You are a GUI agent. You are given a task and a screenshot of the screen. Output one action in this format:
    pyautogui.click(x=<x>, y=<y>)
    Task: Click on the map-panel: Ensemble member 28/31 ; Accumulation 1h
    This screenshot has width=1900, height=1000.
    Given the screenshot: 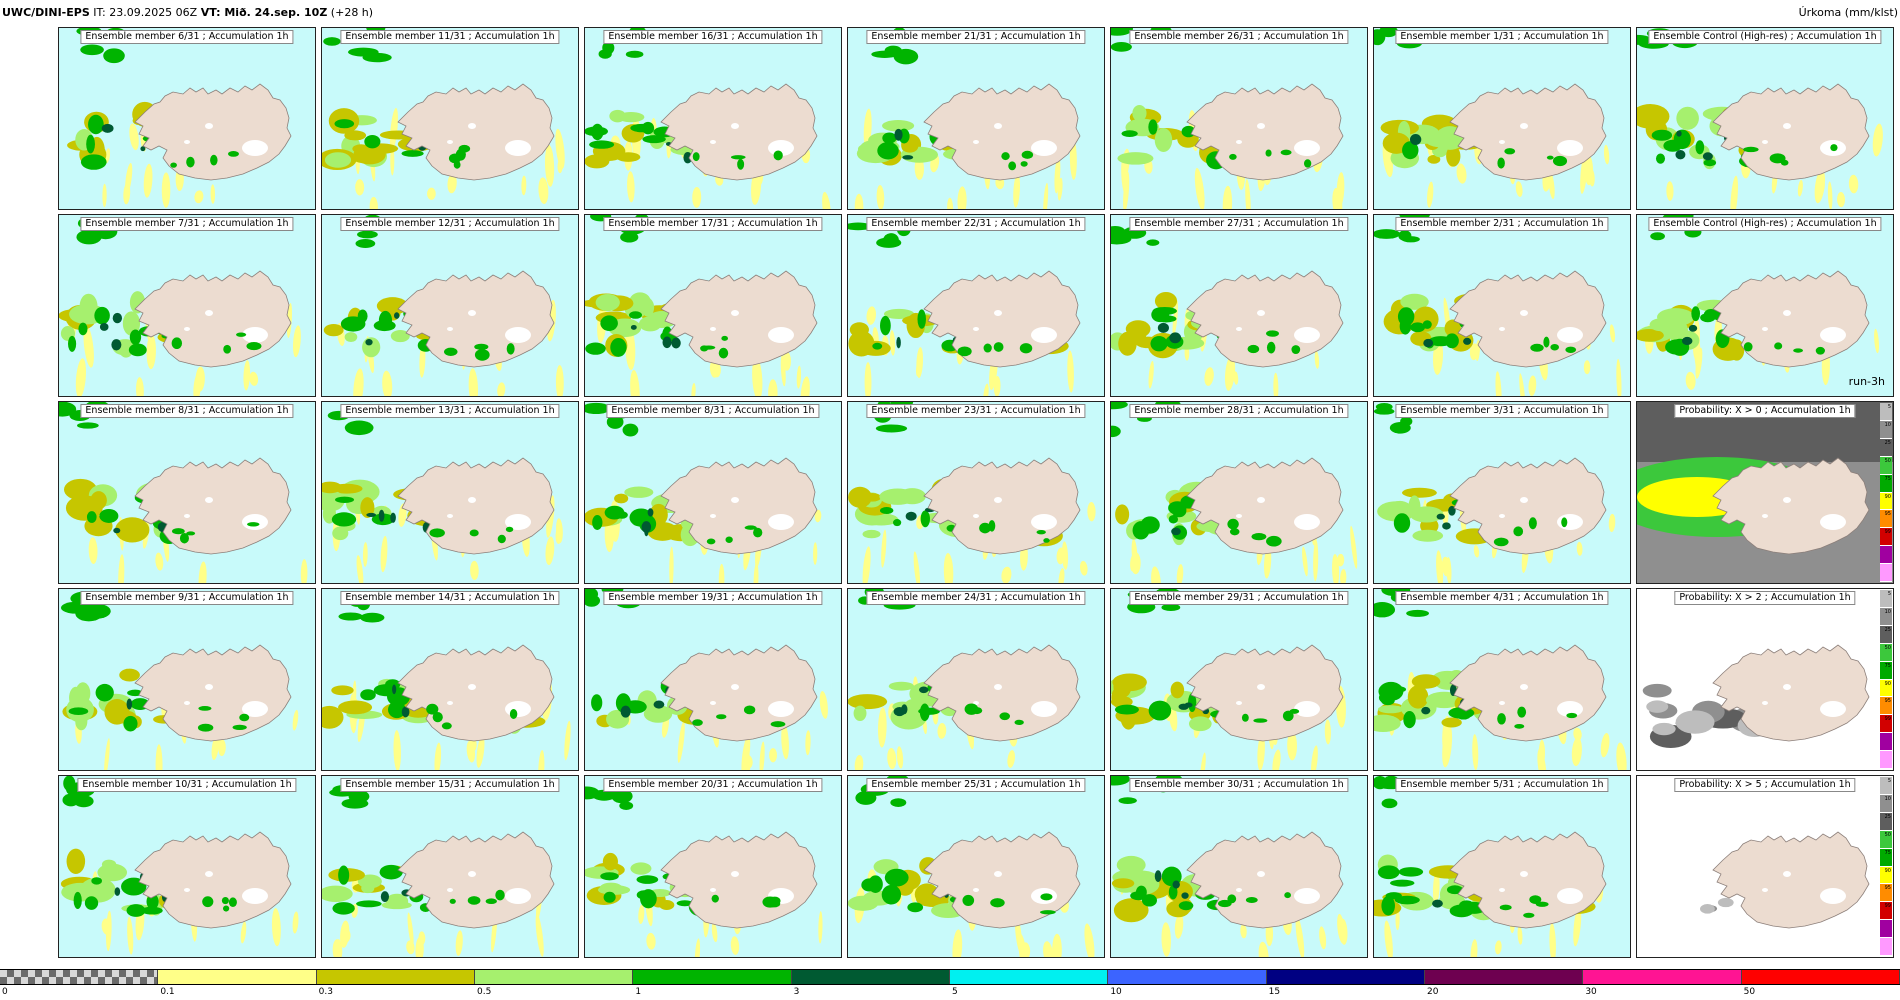 What is the action you would take?
    pyautogui.click(x=1239, y=492)
    